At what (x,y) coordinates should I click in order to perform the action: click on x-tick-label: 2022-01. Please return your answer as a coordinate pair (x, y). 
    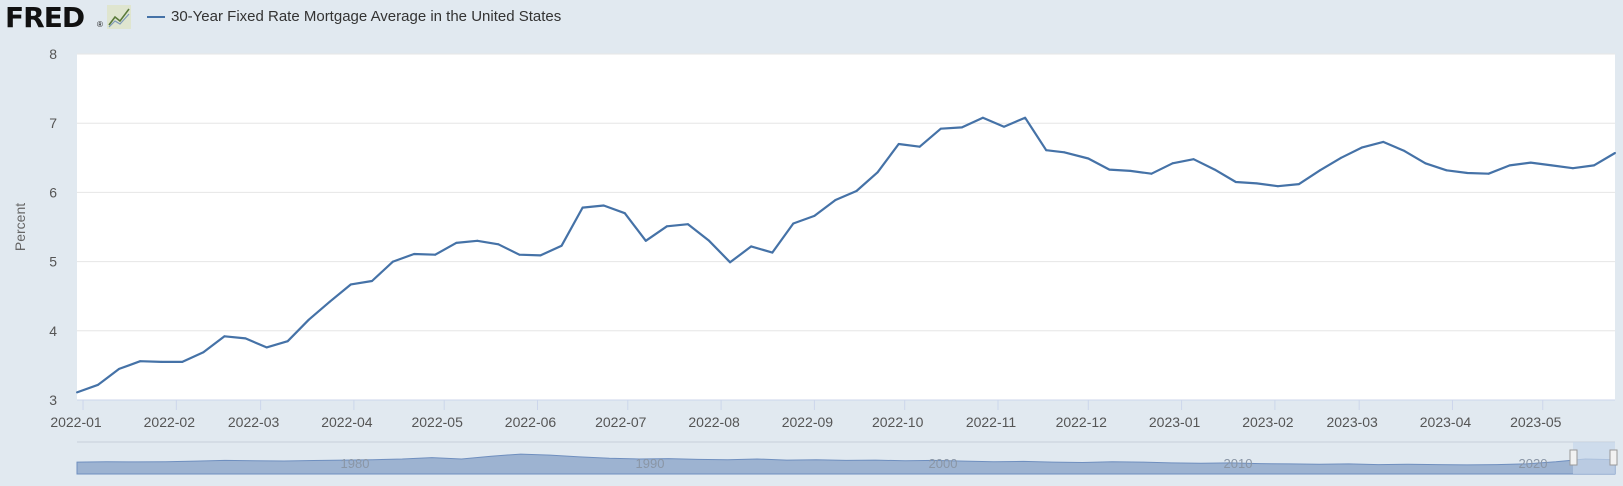
    Looking at the image, I should click on (76, 422).